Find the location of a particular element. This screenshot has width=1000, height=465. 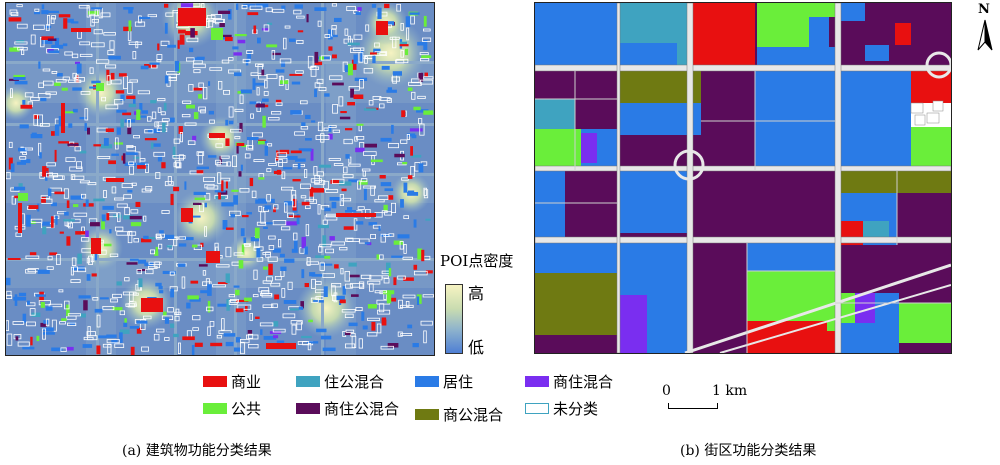

scale-end-label: 1 km is located at coordinates (730, 391).